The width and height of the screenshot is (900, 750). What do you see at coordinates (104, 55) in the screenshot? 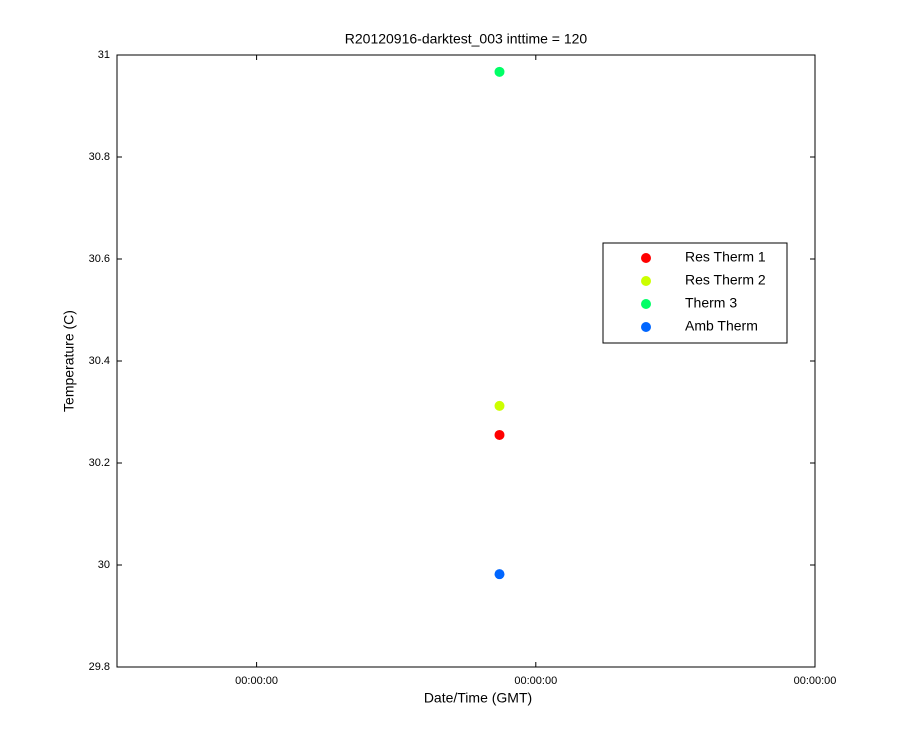
I see `y-tick-label: 31` at bounding box center [104, 55].